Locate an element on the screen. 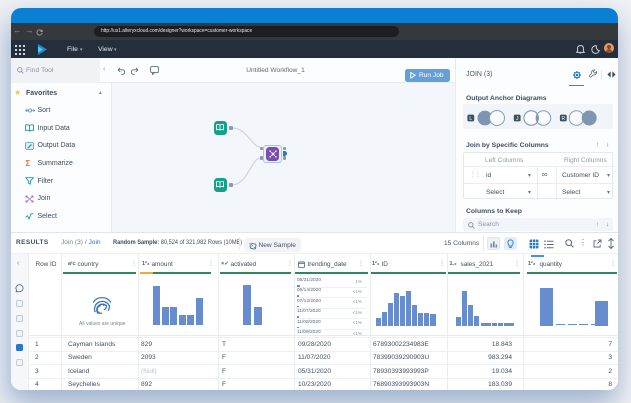 This screenshot has width=631, height=403. svg-text: R is located at coordinates (563, 119).